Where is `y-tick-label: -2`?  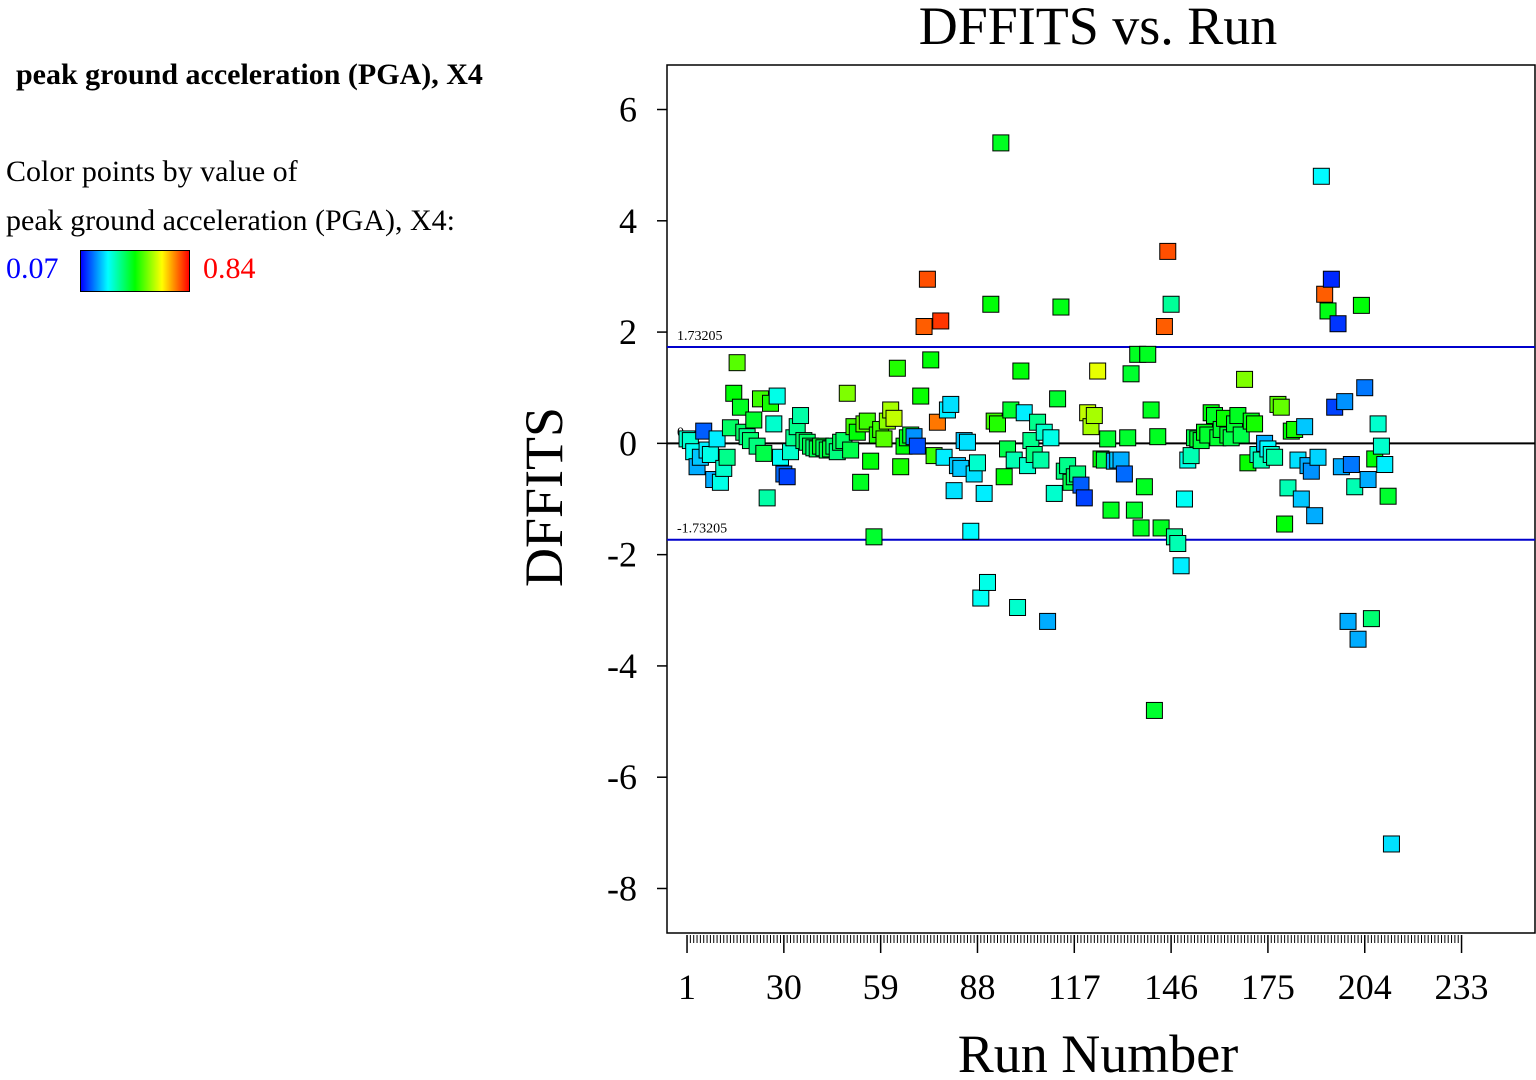 y-tick-label: -2 is located at coordinates (622, 555).